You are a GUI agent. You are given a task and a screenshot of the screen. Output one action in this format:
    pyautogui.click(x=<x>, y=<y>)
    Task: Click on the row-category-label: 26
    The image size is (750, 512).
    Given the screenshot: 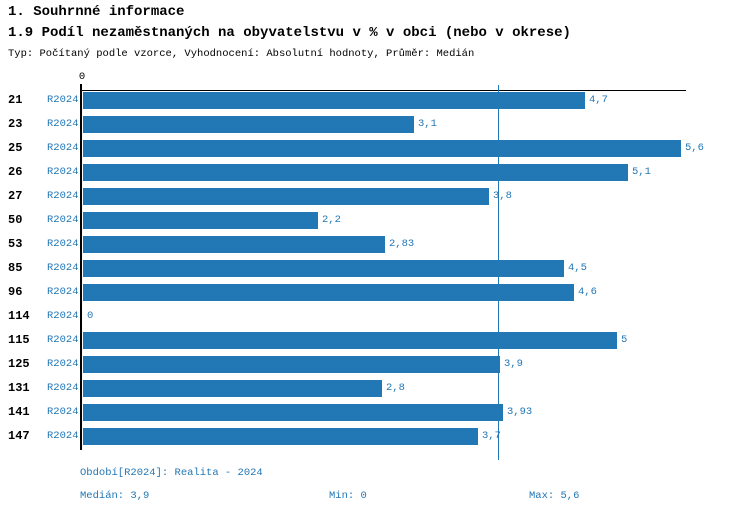 What is the action you would take?
    pyautogui.click(x=15, y=172)
    